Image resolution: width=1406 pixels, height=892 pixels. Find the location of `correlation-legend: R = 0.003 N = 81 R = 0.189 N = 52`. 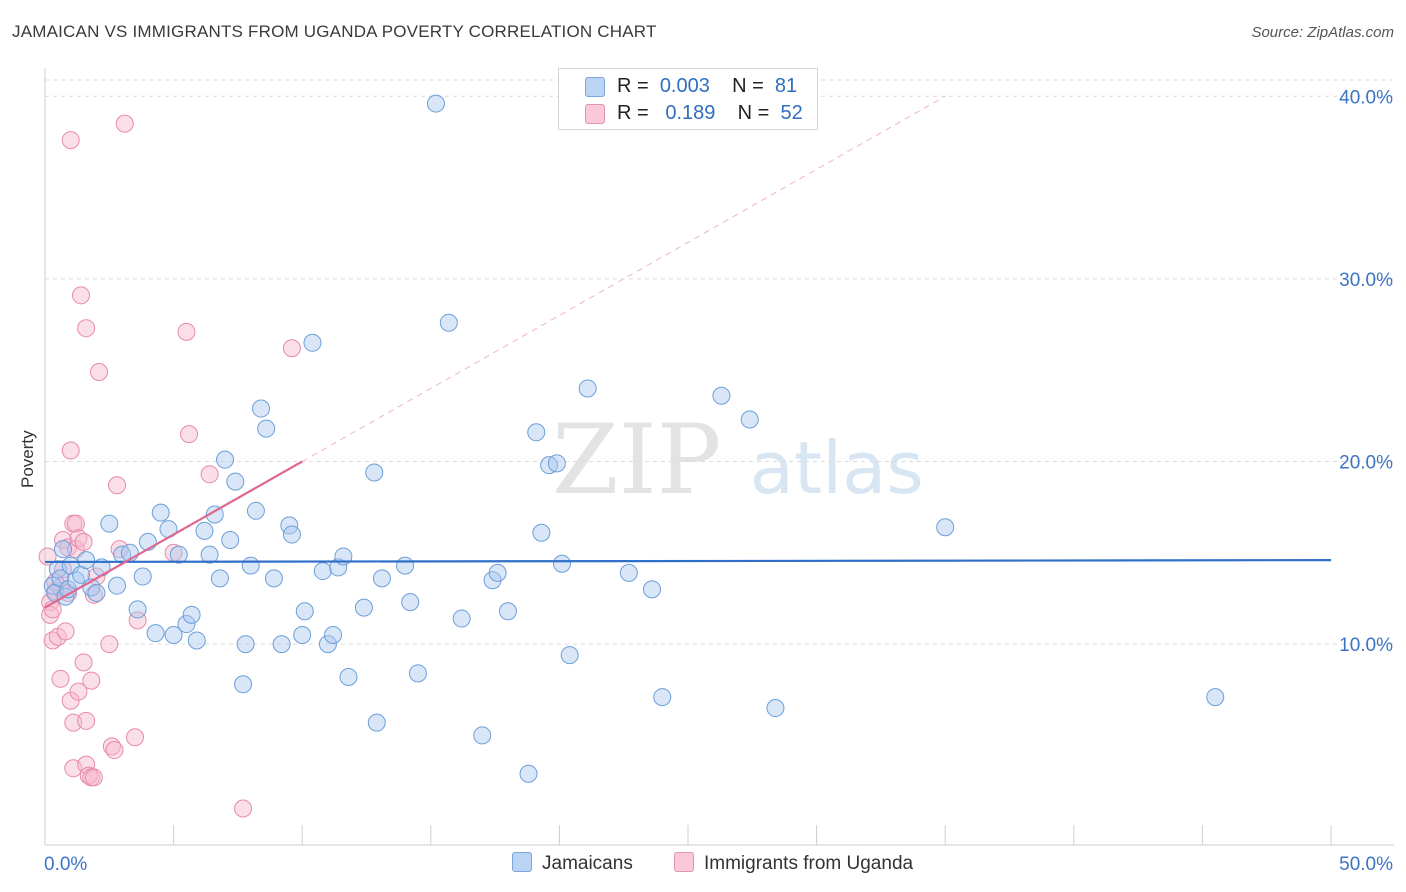

correlation-legend: R = 0.003 N = 81 R = 0.189 N = 52 is located at coordinates (688, 99).